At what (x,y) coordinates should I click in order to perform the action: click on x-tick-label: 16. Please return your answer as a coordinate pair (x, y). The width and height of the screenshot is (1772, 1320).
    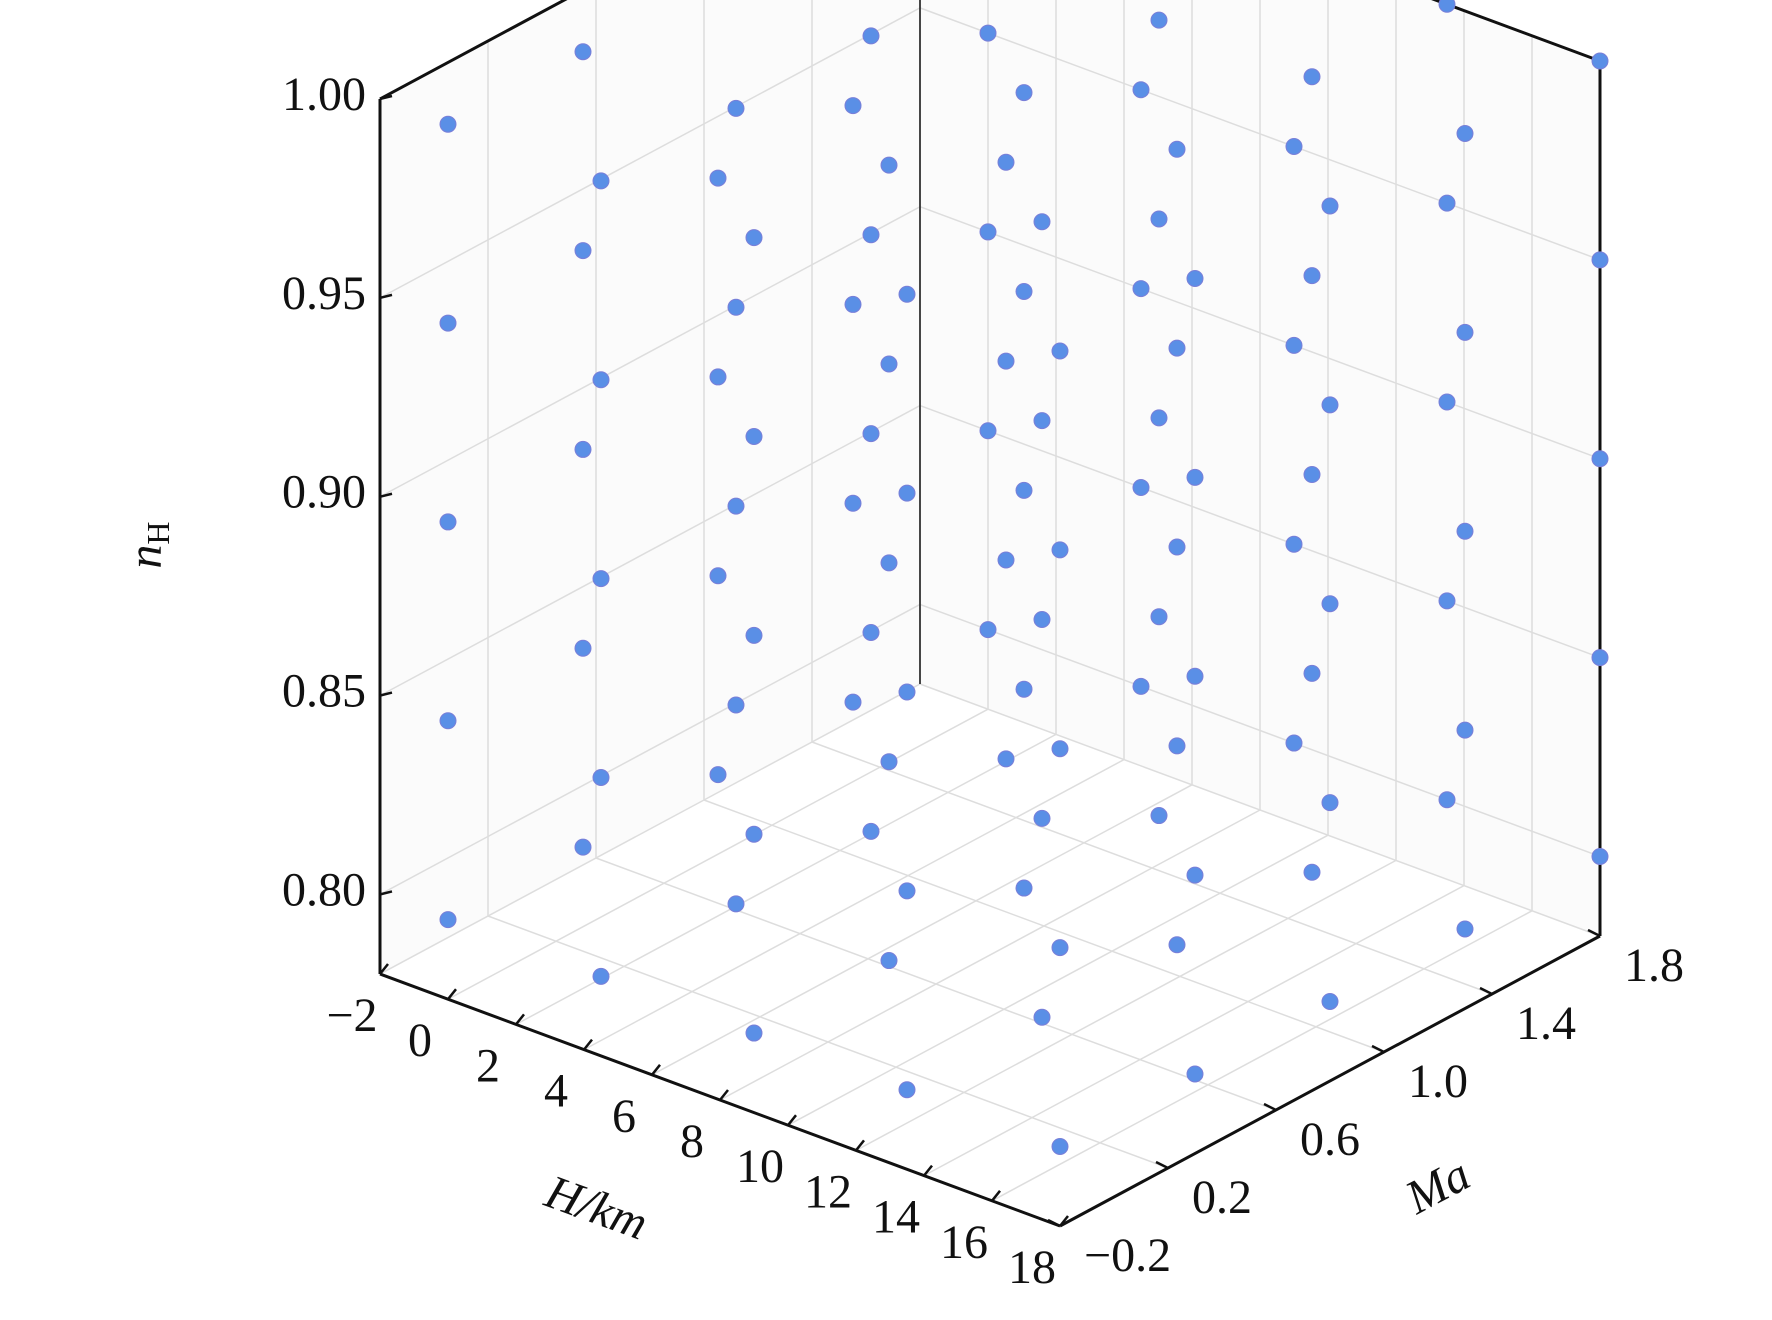
    Looking at the image, I should click on (964, 1242).